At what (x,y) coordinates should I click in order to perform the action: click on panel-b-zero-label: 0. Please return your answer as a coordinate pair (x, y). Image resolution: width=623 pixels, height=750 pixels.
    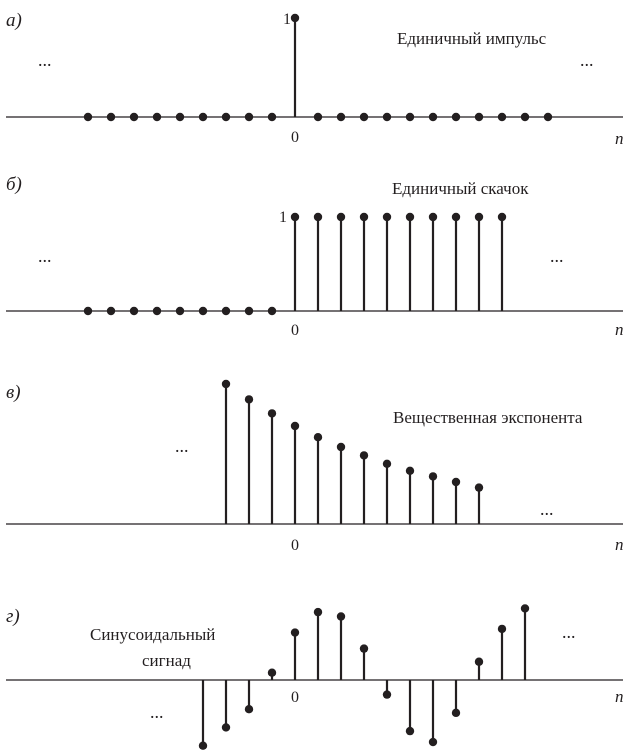
    Looking at the image, I should click on (295, 330).